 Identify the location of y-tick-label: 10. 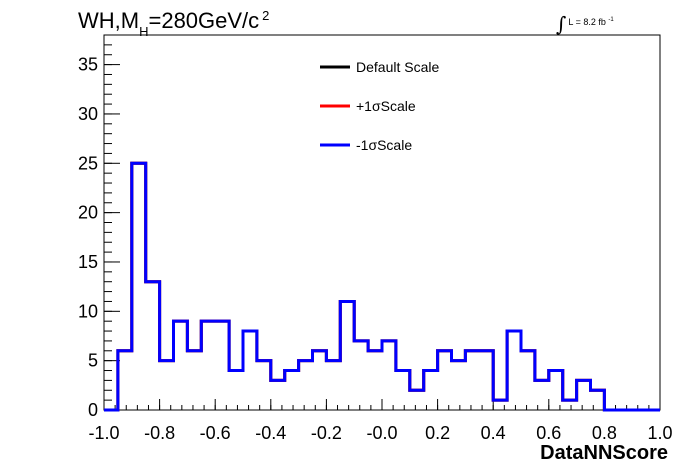
(88, 311).